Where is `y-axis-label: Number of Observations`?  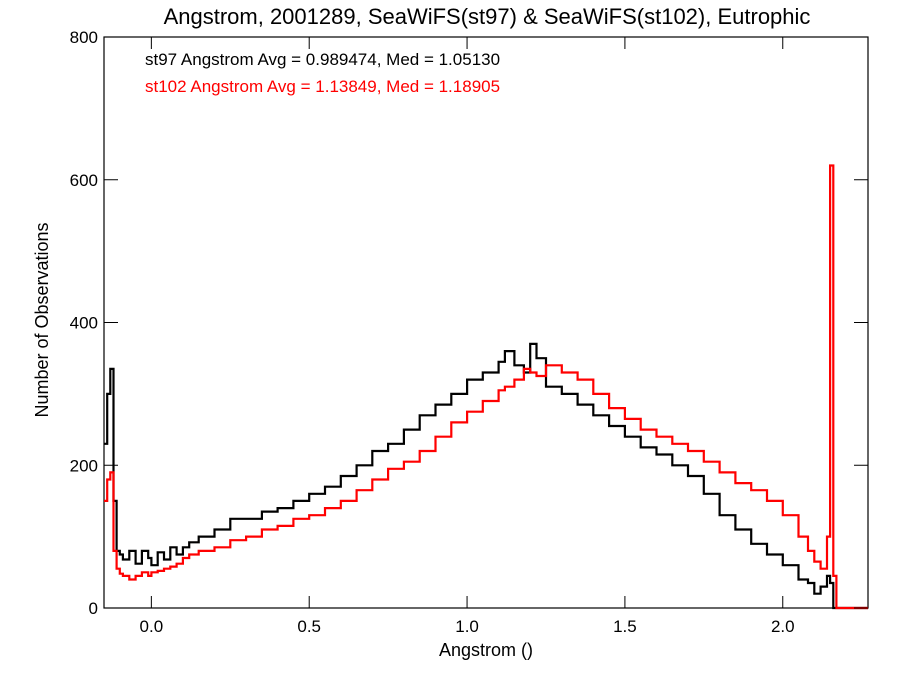
y-axis-label: Number of Observations is located at coordinates (42, 319).